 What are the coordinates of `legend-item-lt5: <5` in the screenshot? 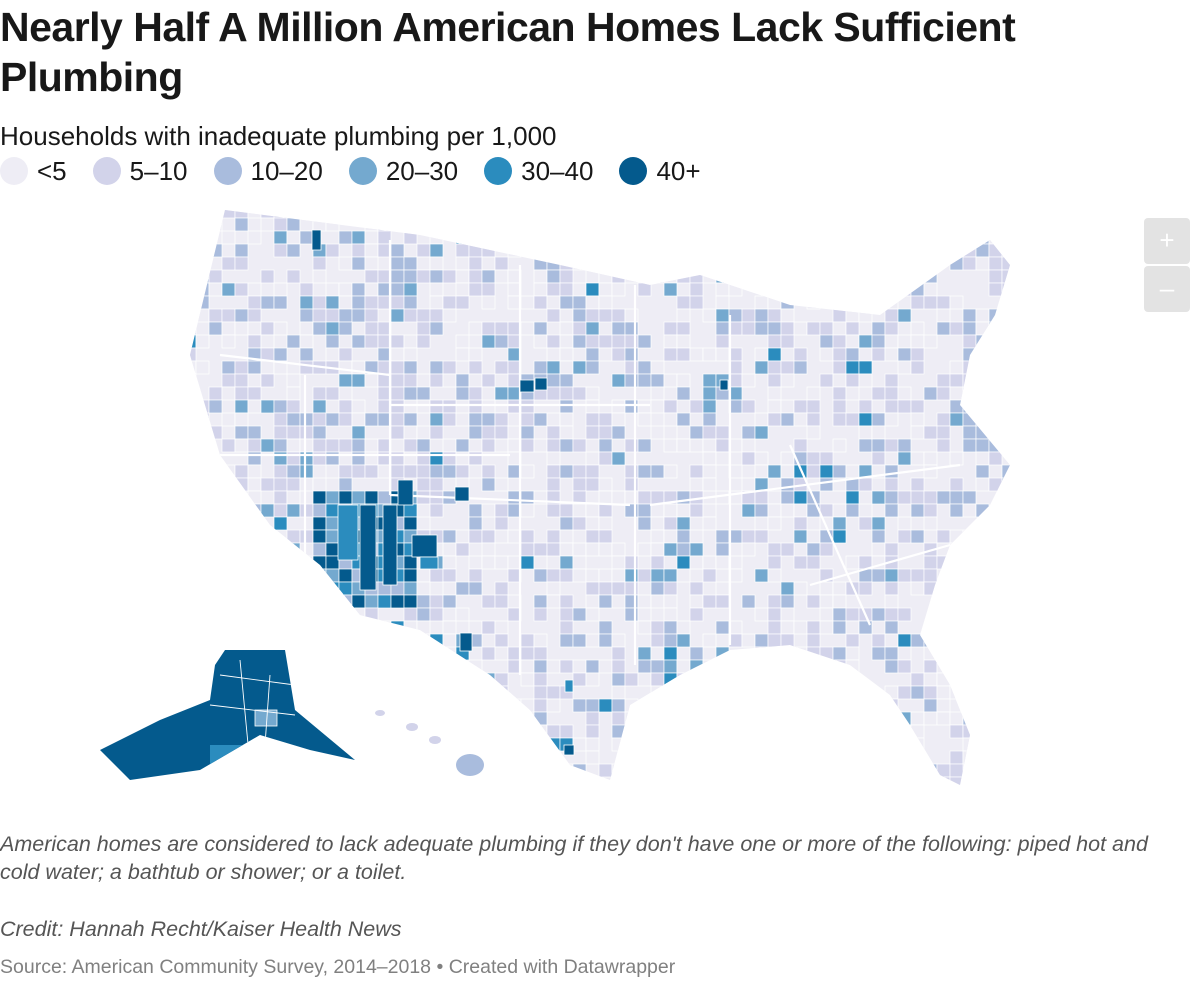 It's located at (33, 171).